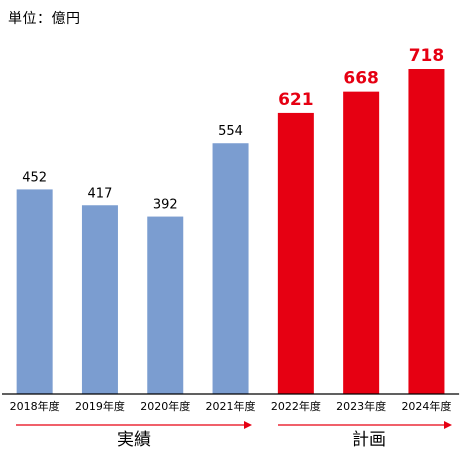 The image size is (460, 450). I want to click on data-label-1: 452, so click(34, 177).